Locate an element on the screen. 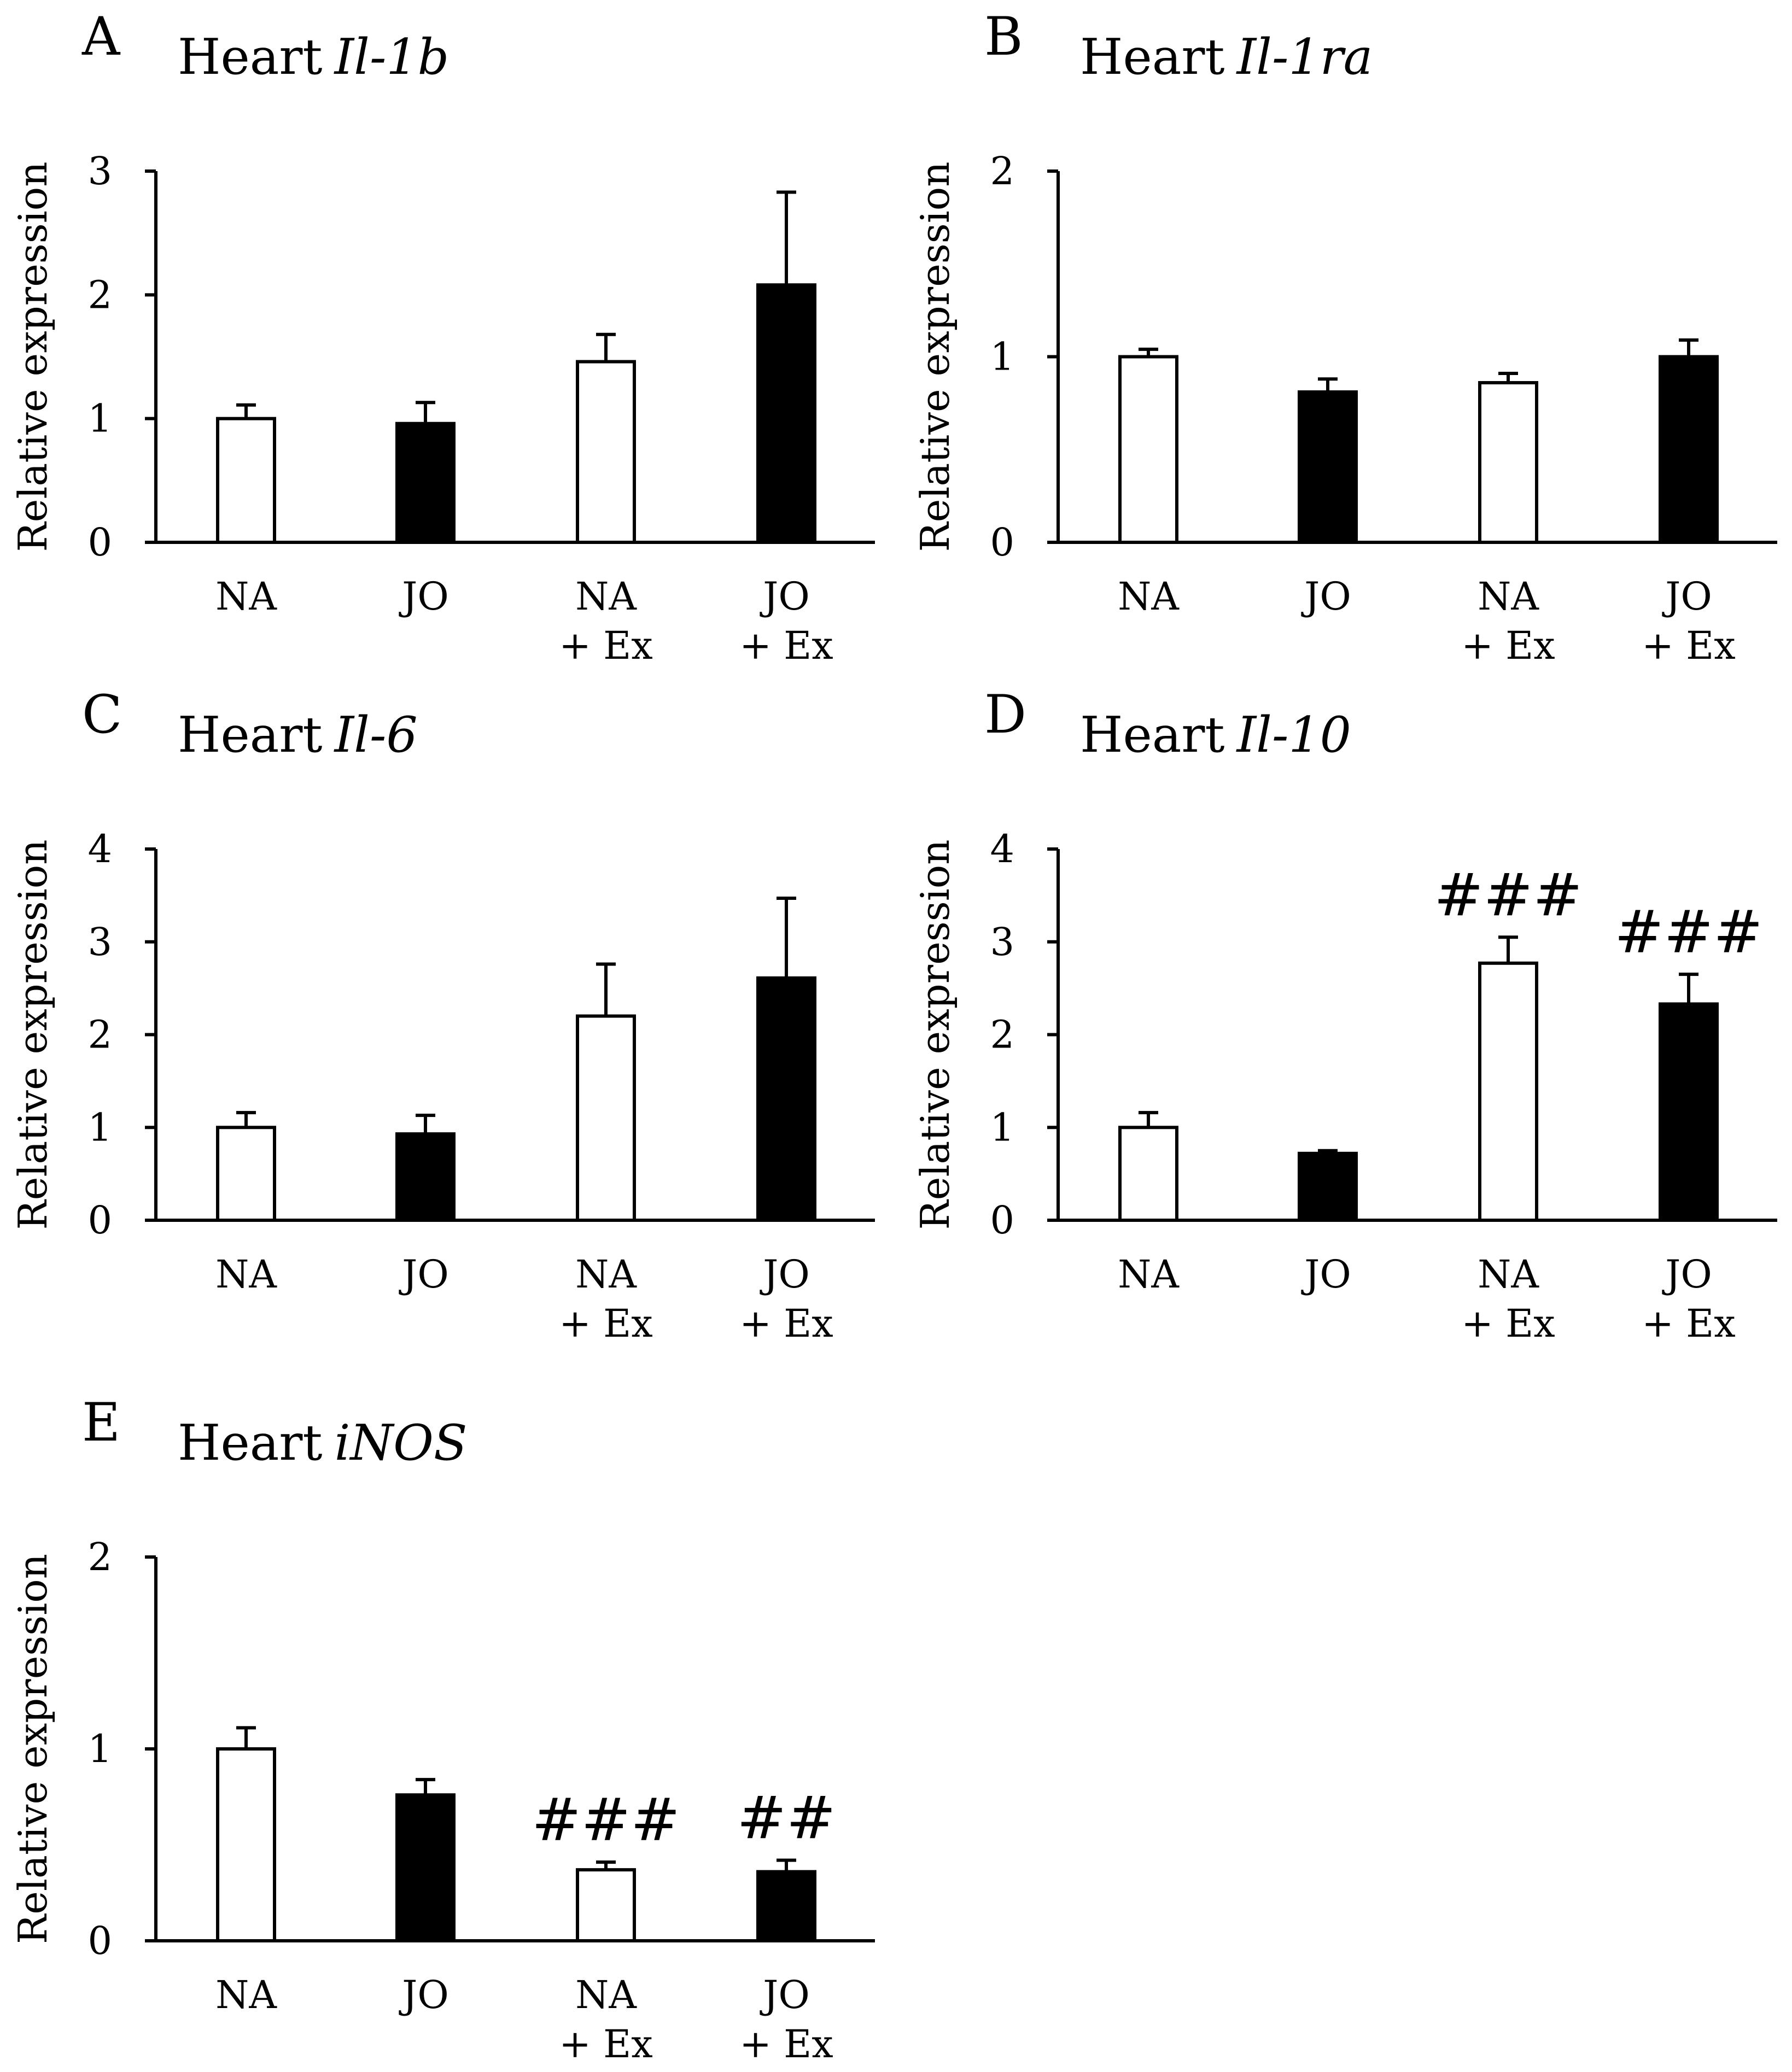 Image resolution: width=1792 pixels, height=2072 pixels. panel-letter: E is located at coordinates (101, 1422).